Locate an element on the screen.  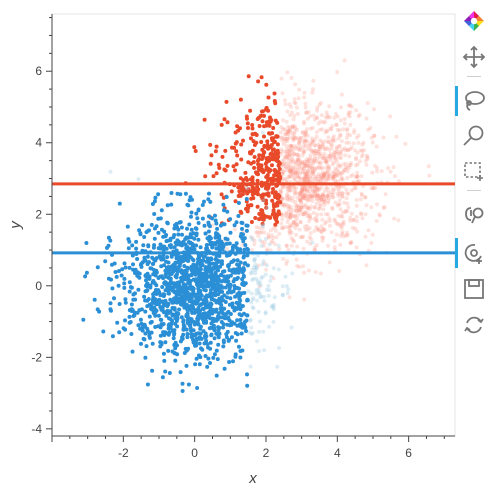
zoom-in-icon is located at coordinates (474, 136).